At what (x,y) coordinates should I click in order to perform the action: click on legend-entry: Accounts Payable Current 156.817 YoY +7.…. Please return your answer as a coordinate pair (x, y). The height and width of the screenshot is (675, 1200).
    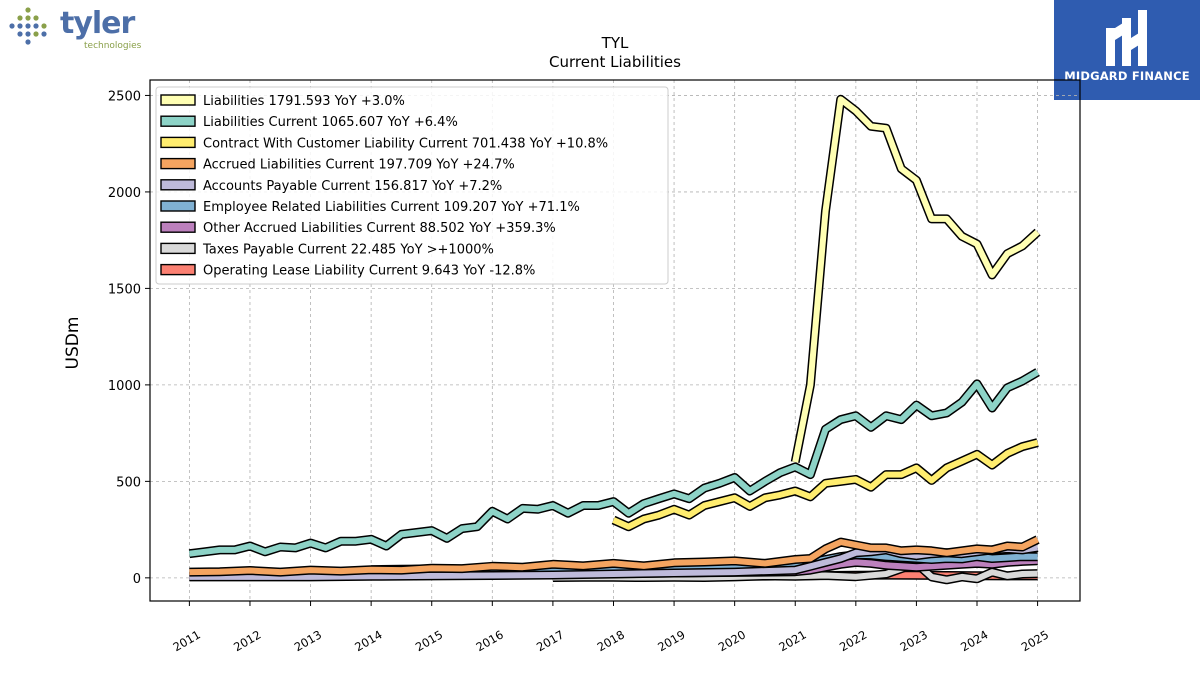
    Looking at the image, I should click on (352, 186).